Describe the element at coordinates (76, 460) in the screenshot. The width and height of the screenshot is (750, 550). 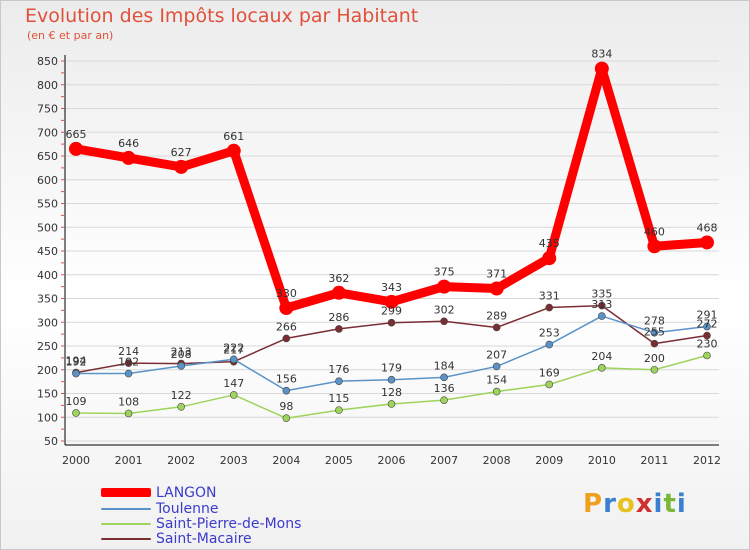
I see `x-tick-label: 2000` at that location.